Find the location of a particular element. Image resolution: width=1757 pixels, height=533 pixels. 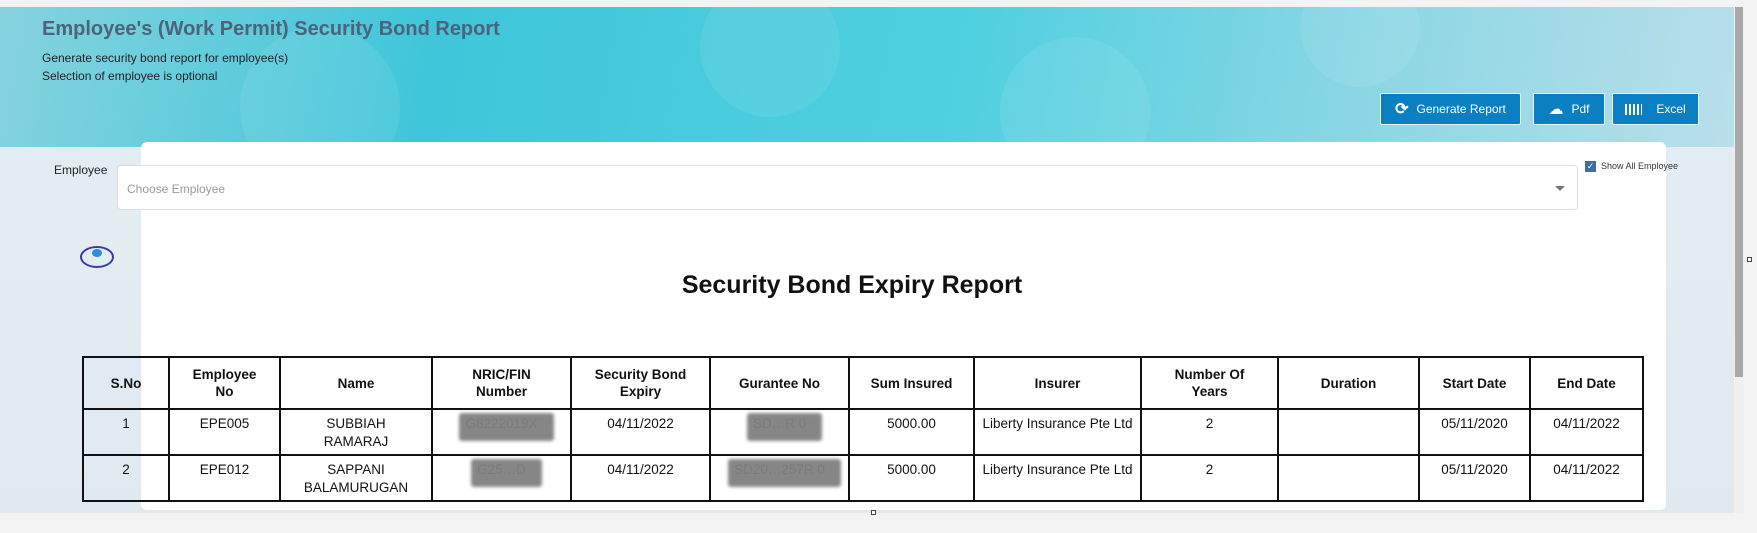

redacted-nric: G25…D is located at coordinates (501, 469).